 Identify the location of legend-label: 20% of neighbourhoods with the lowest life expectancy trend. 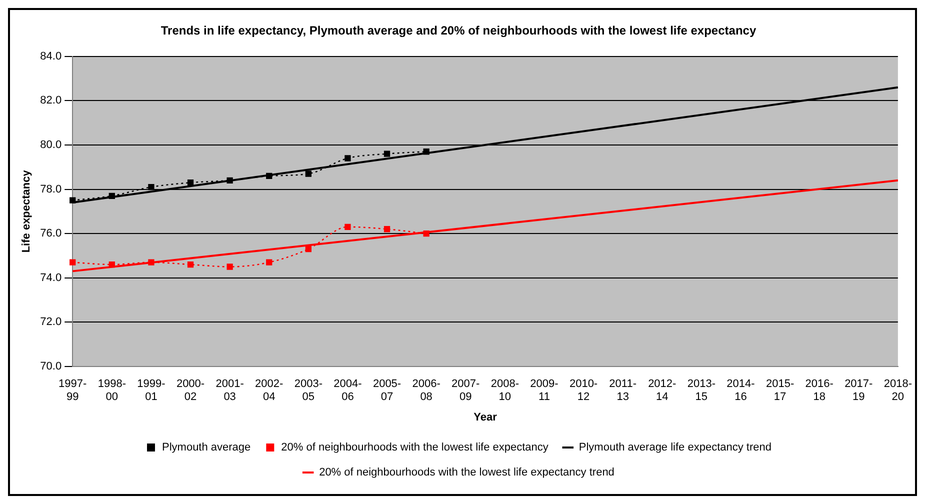
(466, 472).